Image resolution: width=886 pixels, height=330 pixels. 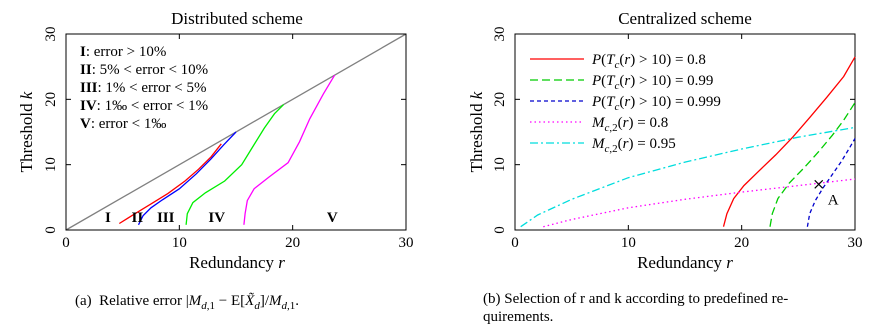 I want to click on legend-label: P(Tc(r) > 10) = 0.999, so click(x=656, y=103).